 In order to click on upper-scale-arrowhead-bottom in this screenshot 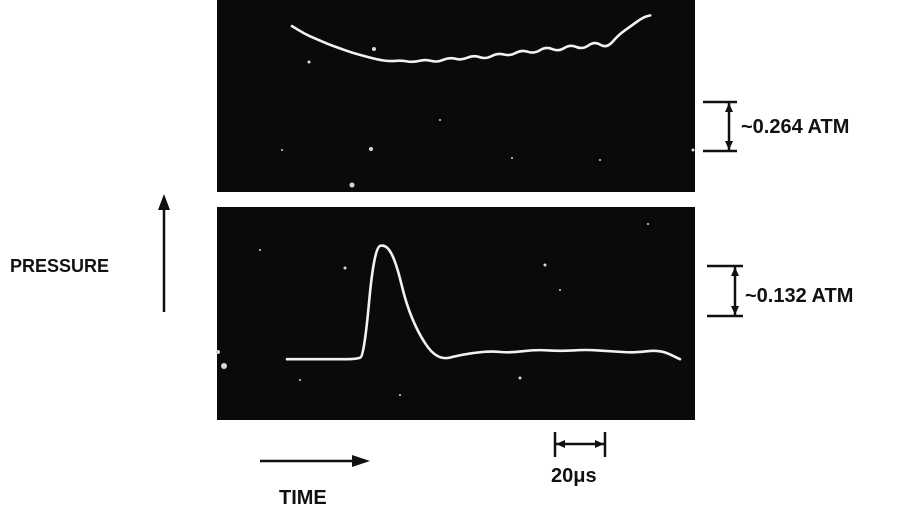, I will do `click(729, 145)`.